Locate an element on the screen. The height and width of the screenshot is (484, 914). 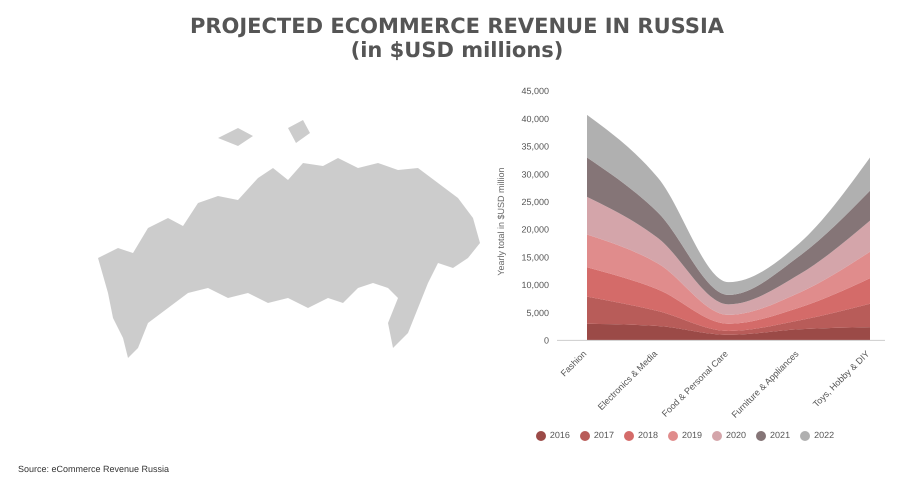
y-tick-label: 20,000 is located at coordinates (535, 229).